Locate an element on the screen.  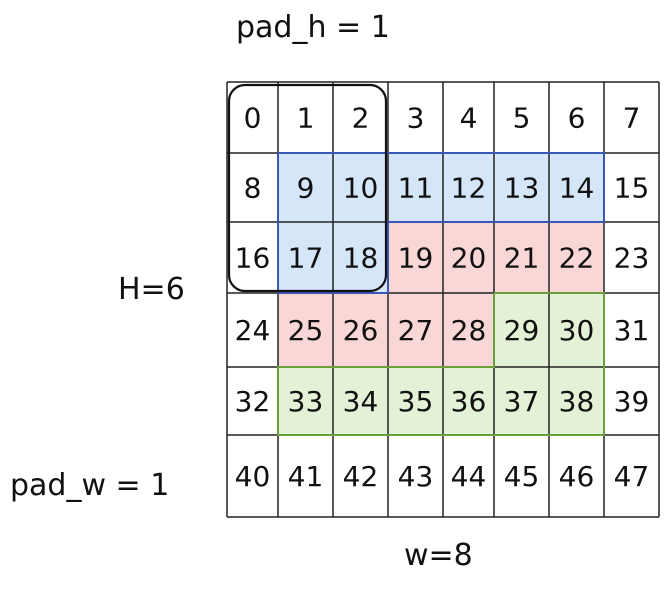
grid-cell-number: 41 is located at coordinates (306, 476).